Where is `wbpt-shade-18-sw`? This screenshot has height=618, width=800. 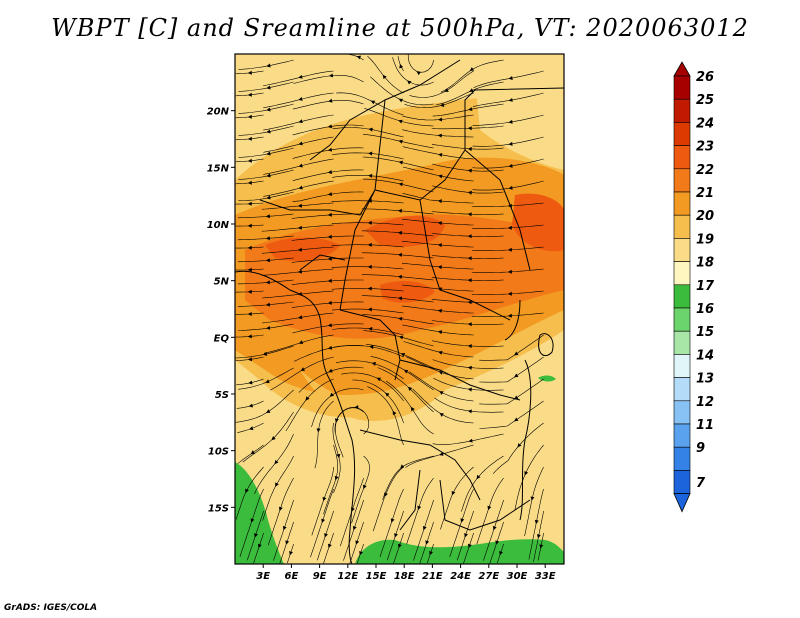
wbpt-shade-18-sw is located at coordinates (259, 513).